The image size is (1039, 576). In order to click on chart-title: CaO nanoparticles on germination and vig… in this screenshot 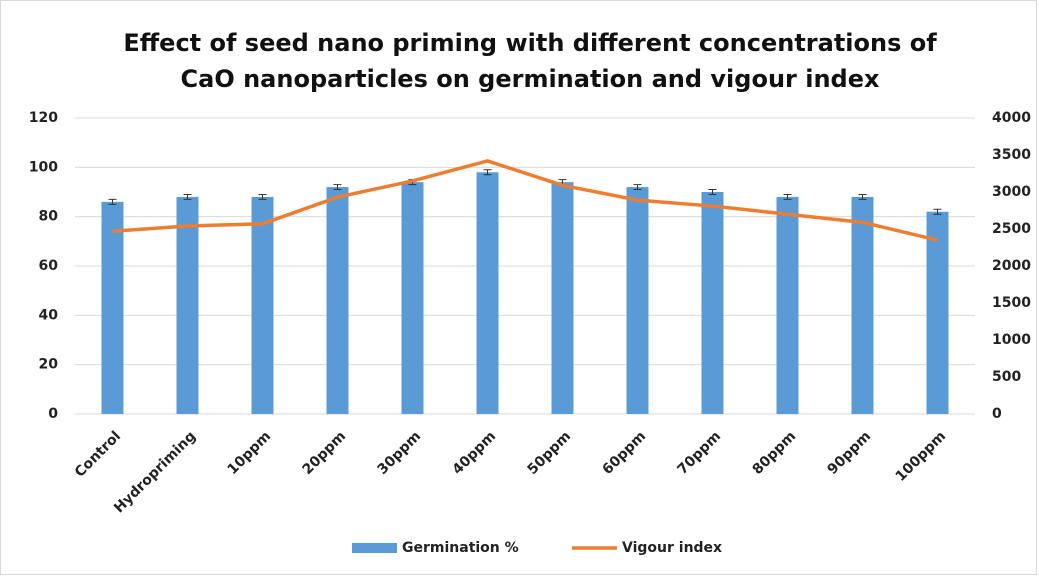, I will do `click(530, 79)`.